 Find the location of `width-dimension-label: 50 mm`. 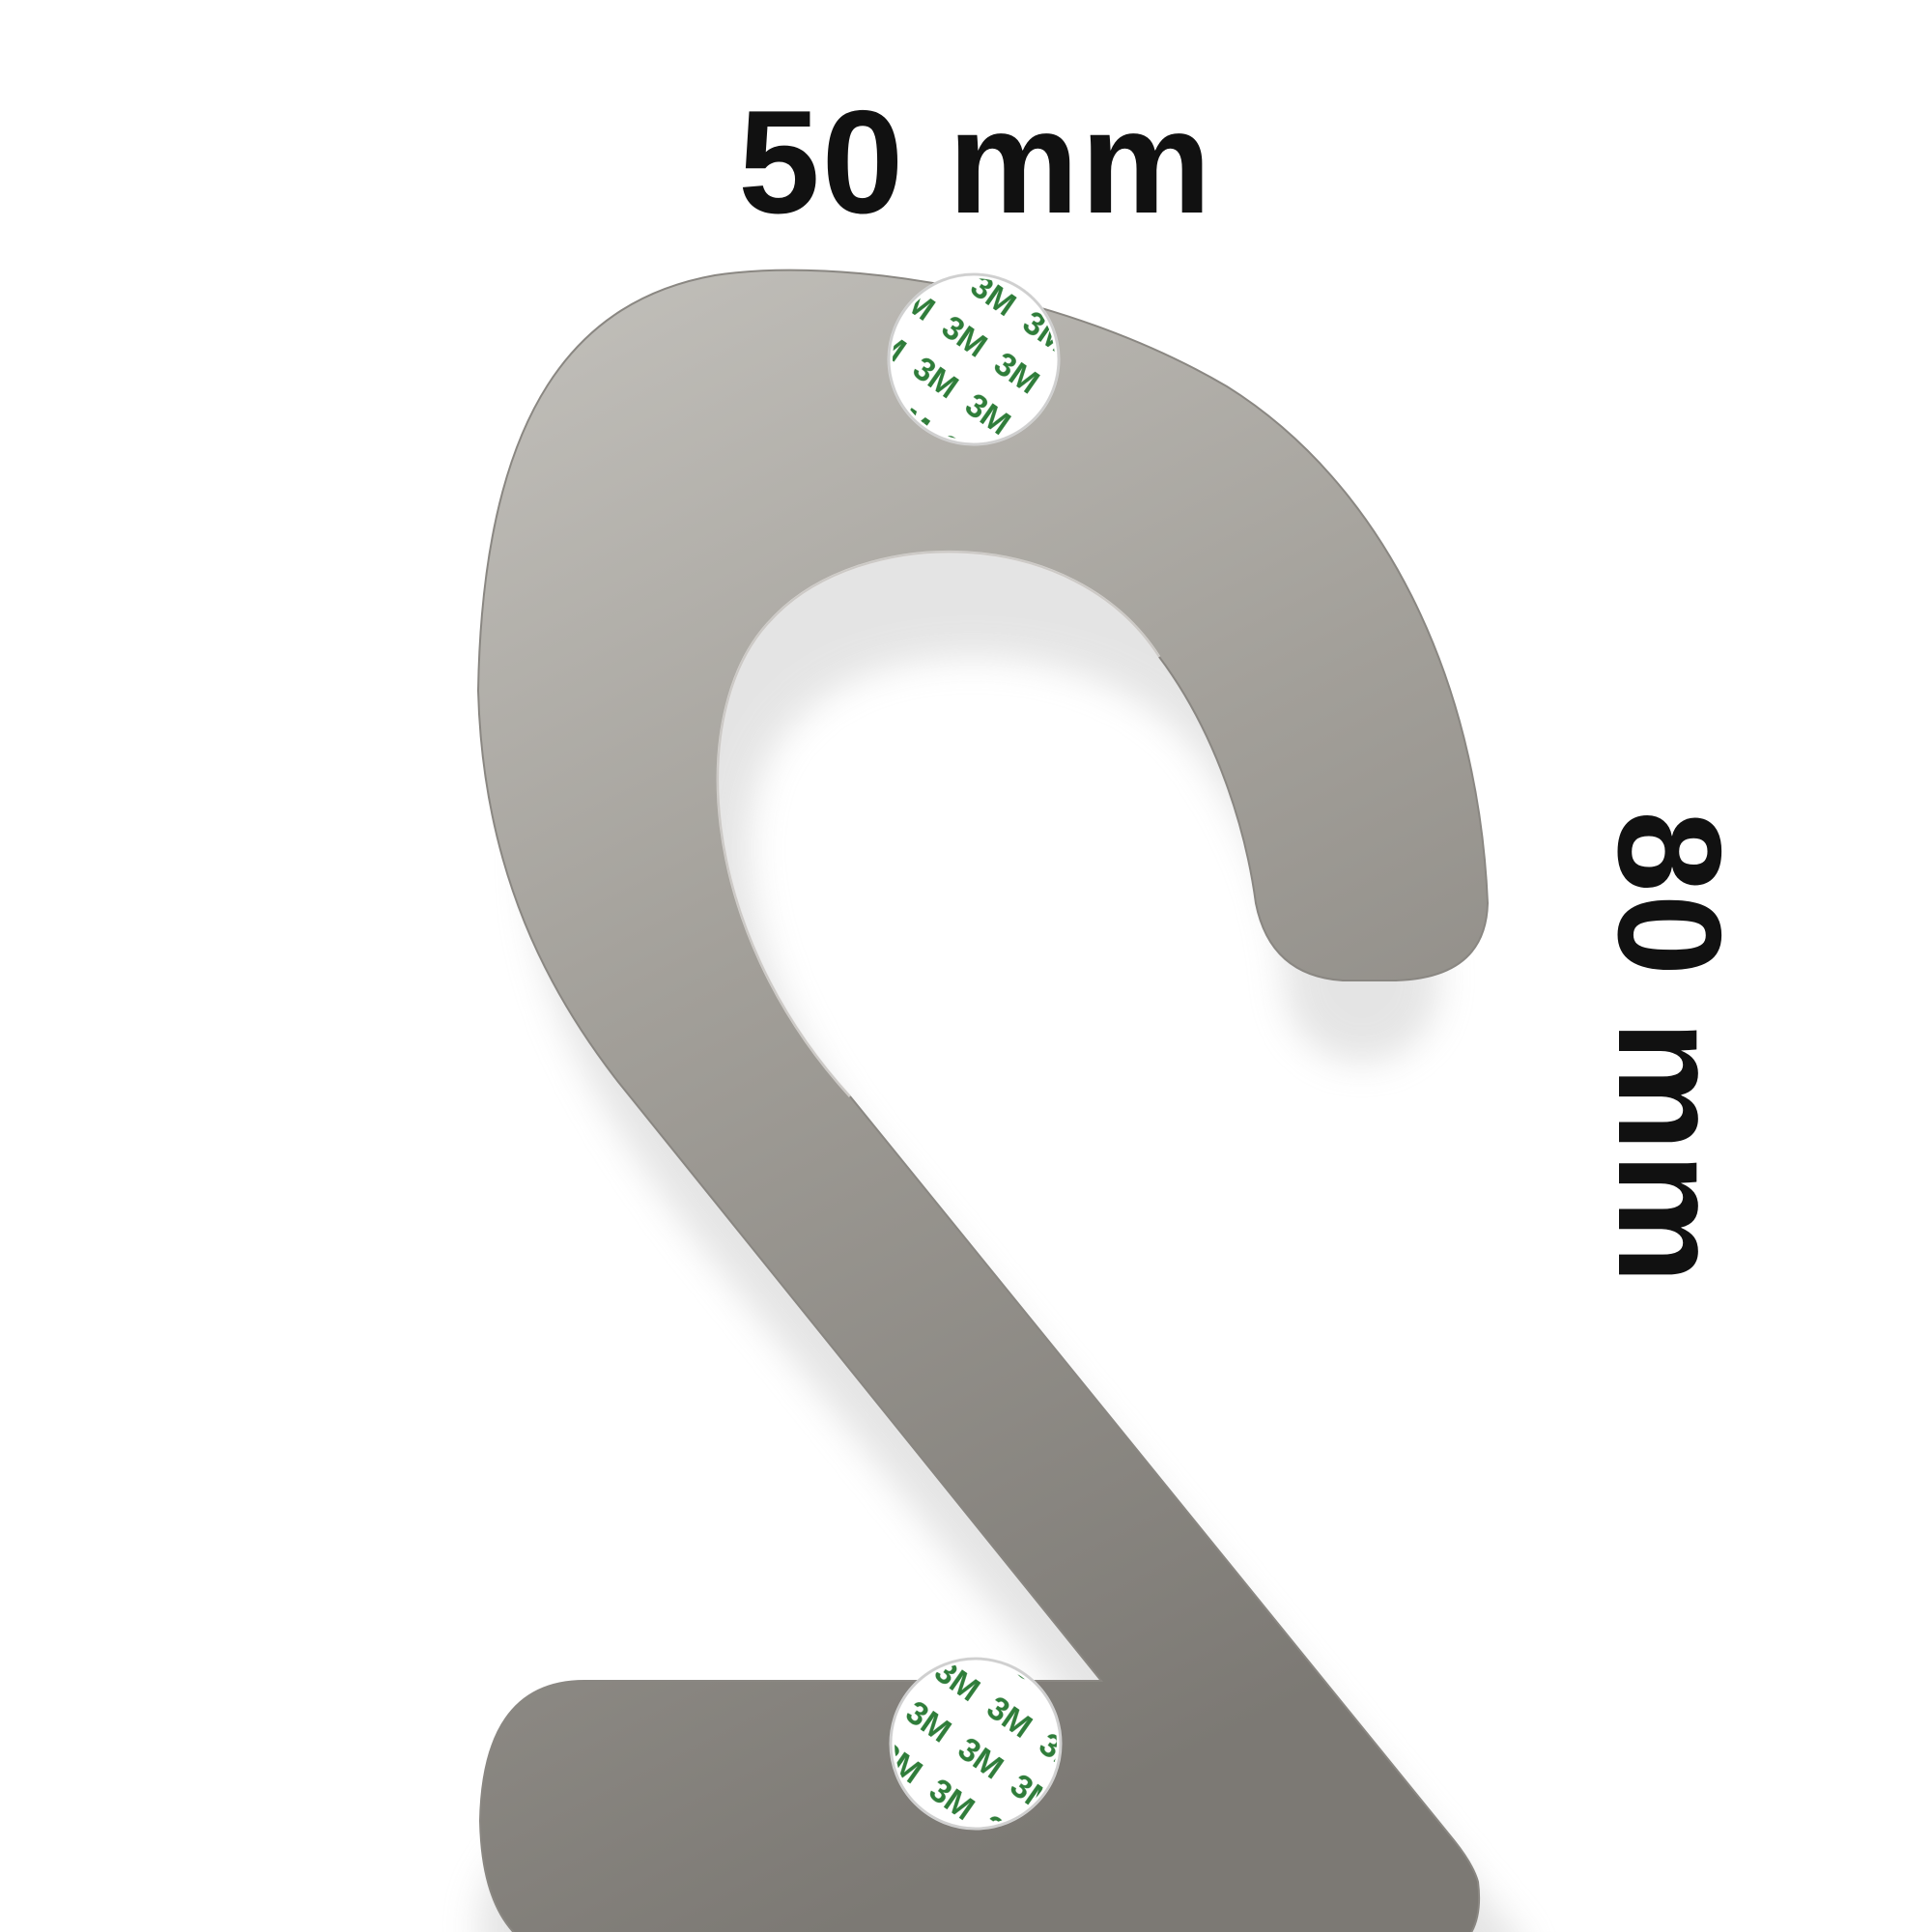

width-dimension-label: 50 mm is located at coordinates (975, 162).